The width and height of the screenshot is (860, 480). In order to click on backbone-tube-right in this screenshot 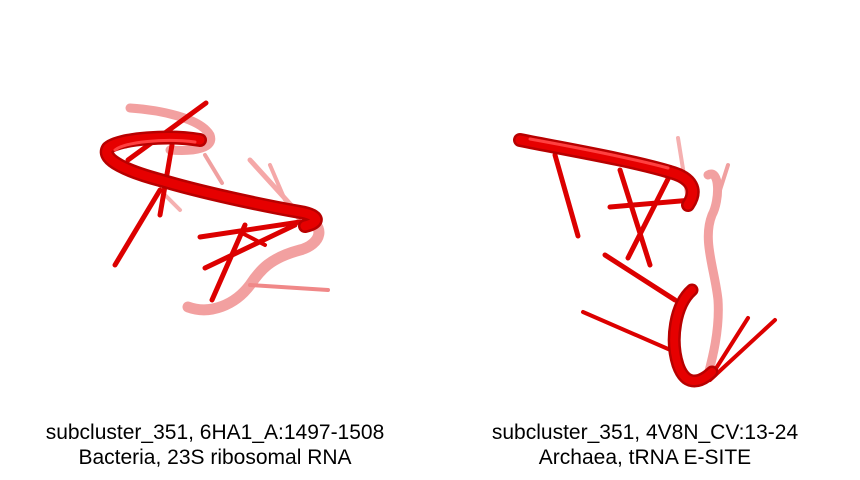, I will do `click(616, 260)`.